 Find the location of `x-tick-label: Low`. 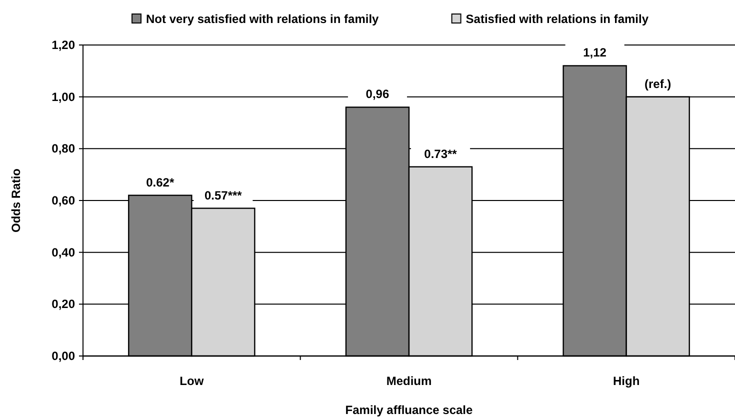

x-tick-label: Low is located at coordinates (192, 381).